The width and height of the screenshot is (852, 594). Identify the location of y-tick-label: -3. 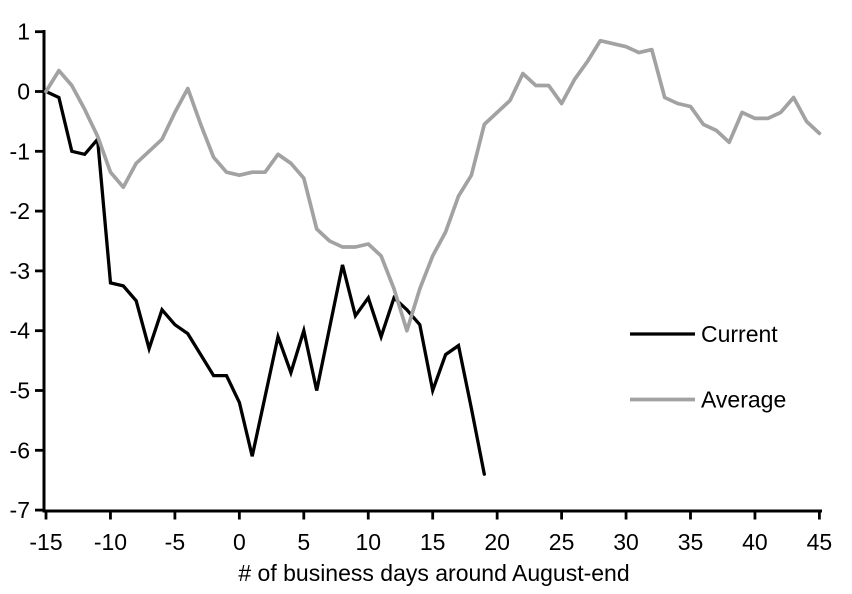
(20, 271).